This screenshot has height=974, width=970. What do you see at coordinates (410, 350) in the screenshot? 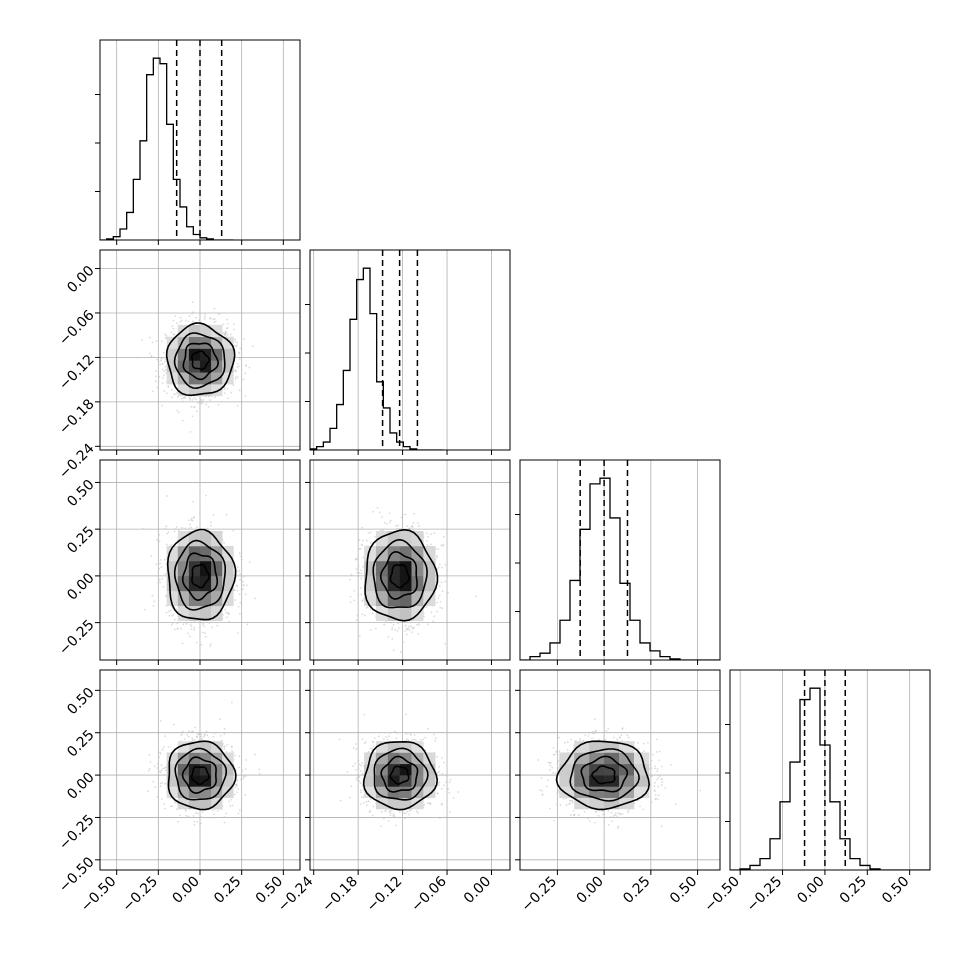
I see `panel-frame` at bounding box center [410, 350].